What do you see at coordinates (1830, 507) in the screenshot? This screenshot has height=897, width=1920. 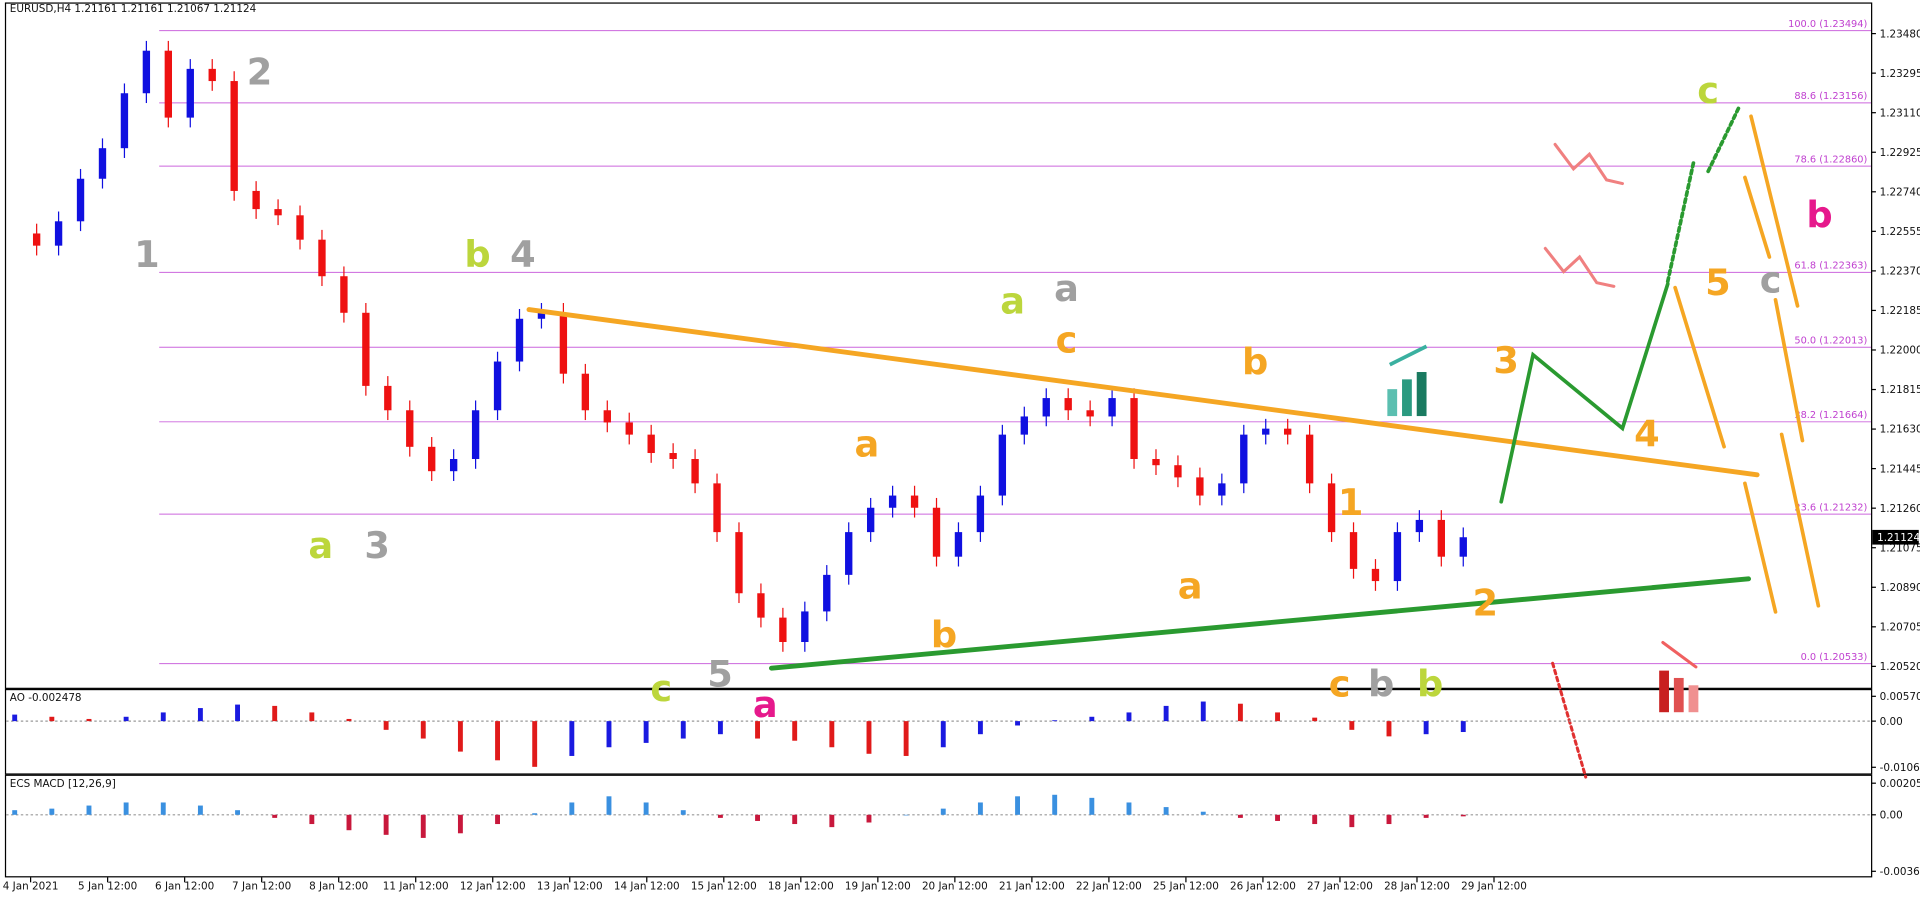 I see `fib-label: 23.6 (1.21232)` at bounding box center [1830, 507].